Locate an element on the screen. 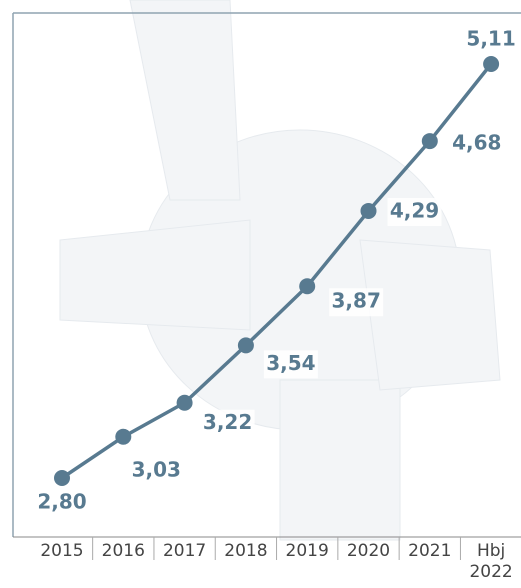 This screenshot has width=521, height=588. value-label: 5,11 is located at coordinates (490, 39).